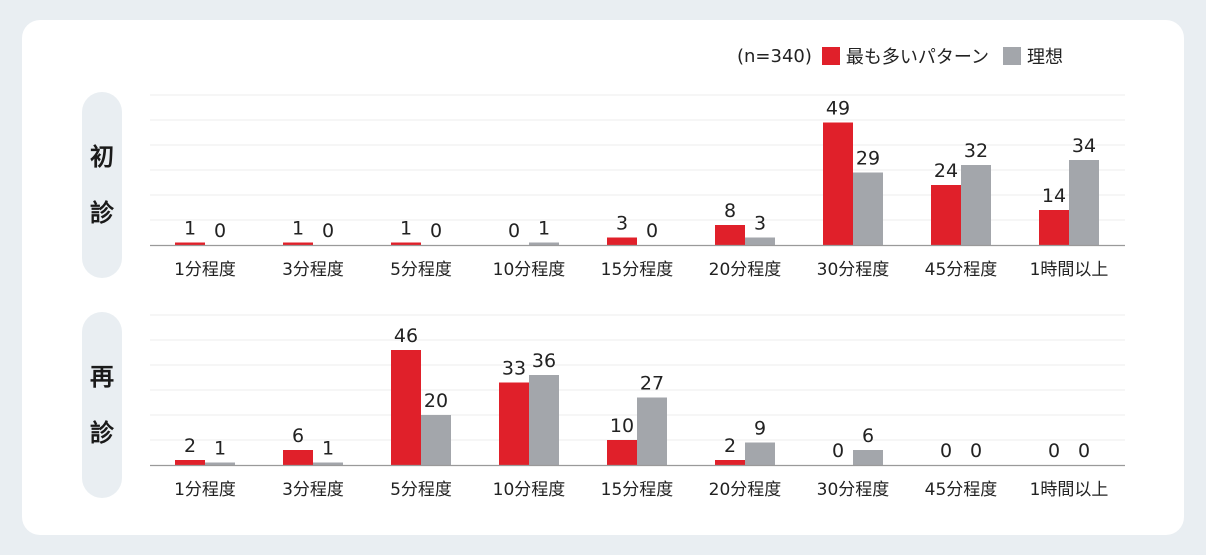 The width and height of the screenshot is (1206, 555). What do you see at coordinates (652, 384) in the screenshot?
I see `data-label: 27` at bounding box center [652, 384].